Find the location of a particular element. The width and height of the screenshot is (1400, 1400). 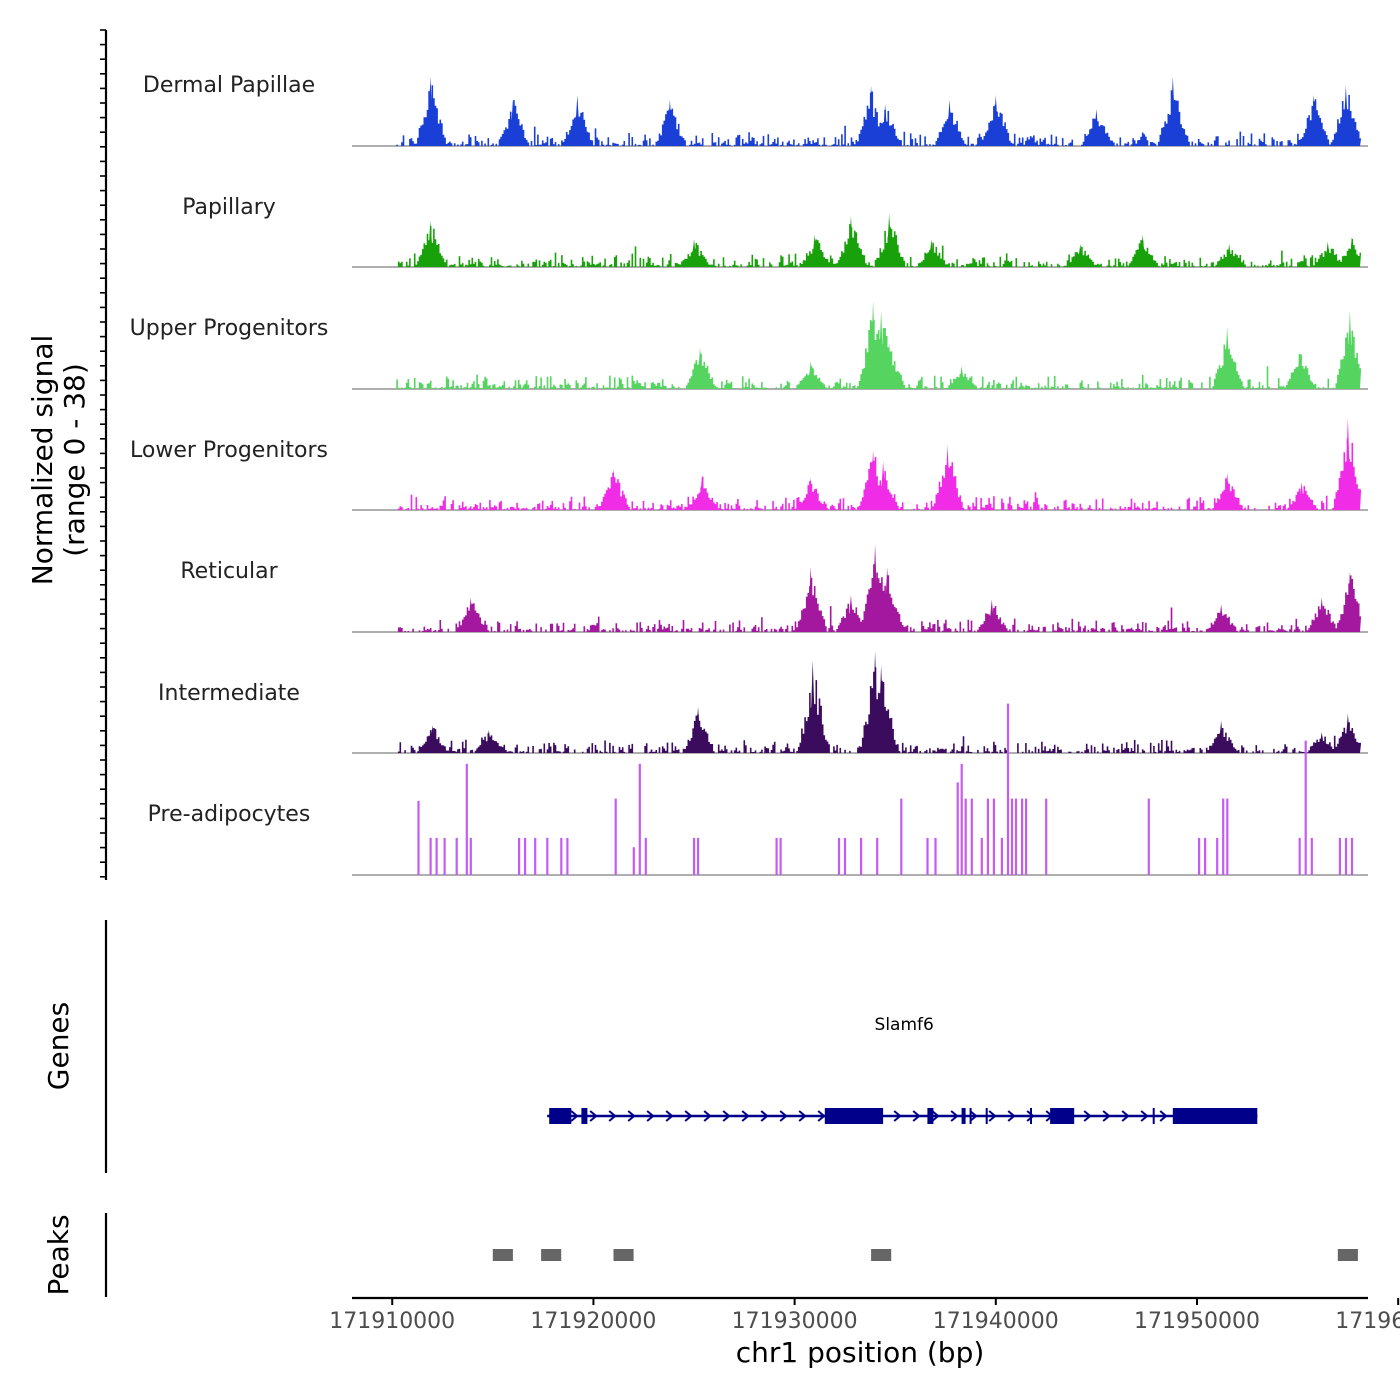

track-4: Reticular is located at coordinates (774, 588).